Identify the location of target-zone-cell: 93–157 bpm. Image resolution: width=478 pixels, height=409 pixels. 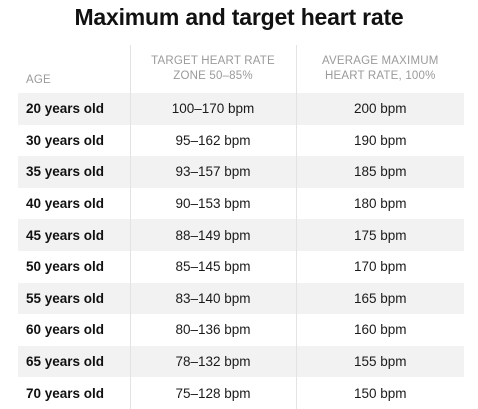
(212, 172).